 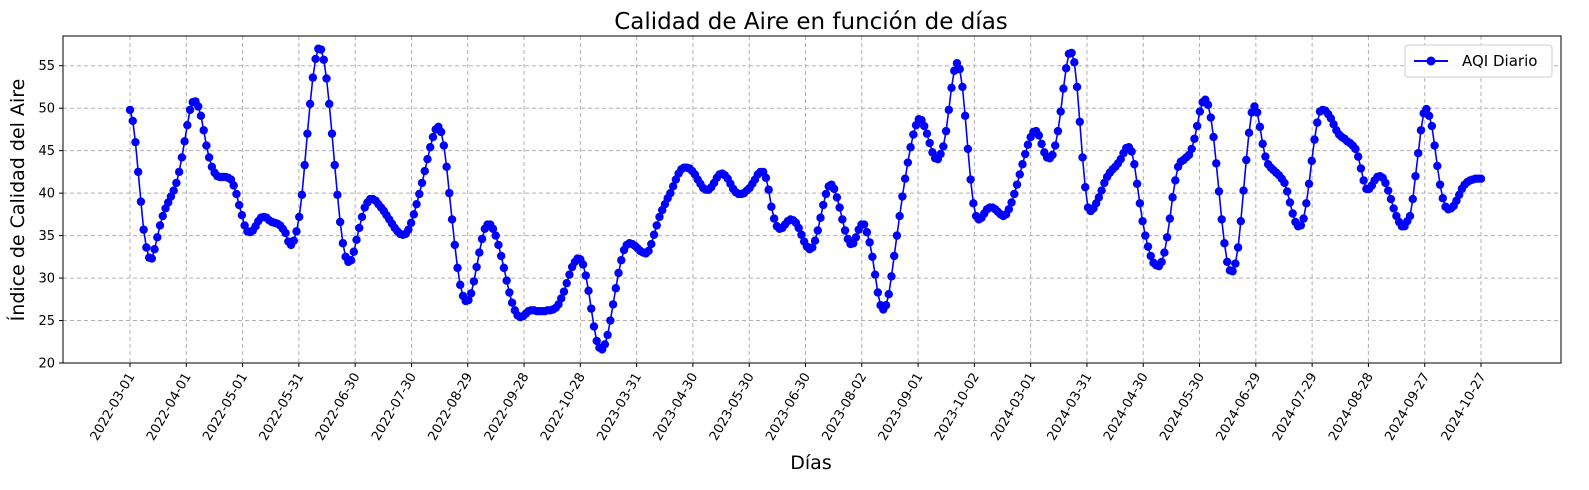 What do you see at coordinates (17, 200) in the screenshot?
I see `y-axis-label: Índice de Calidad del Aire` at bounding box center [17, 200].